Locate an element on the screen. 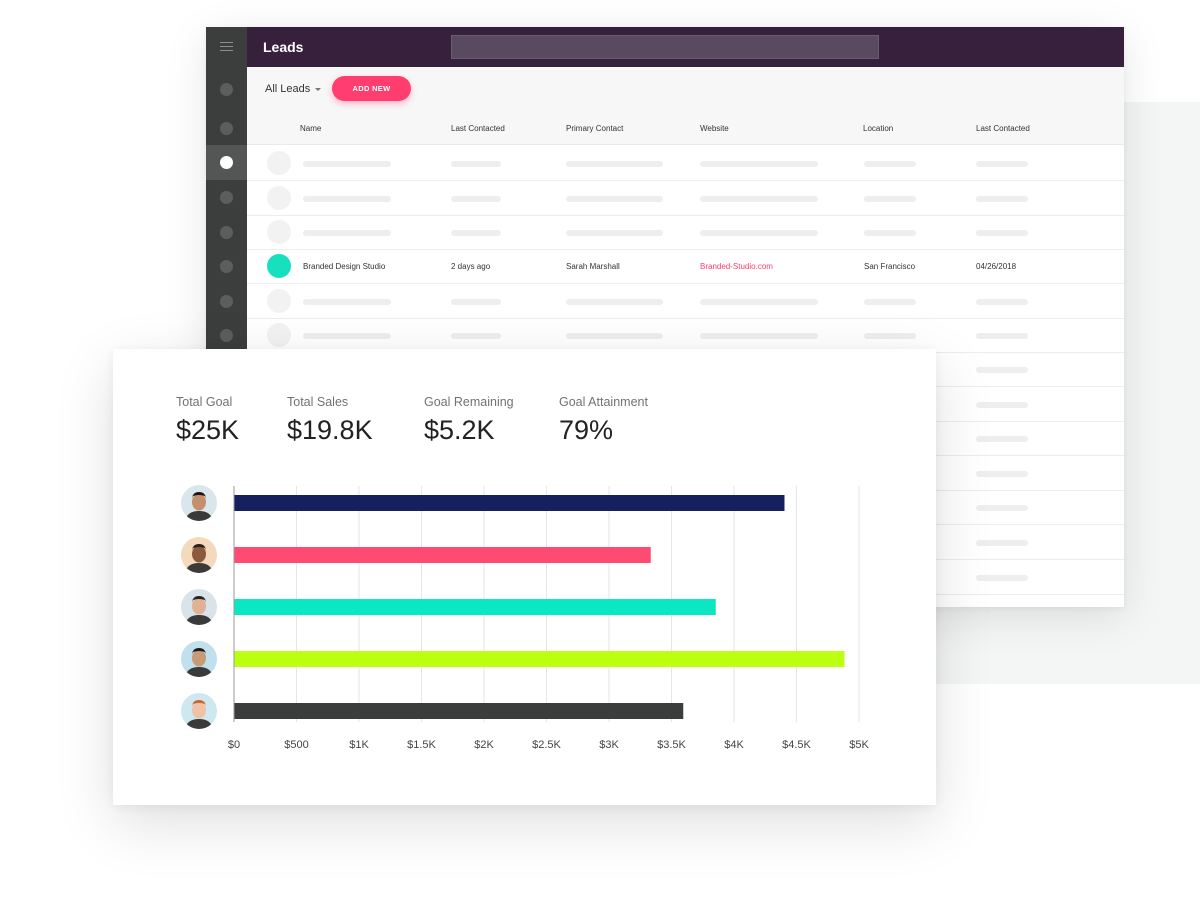 The height and width of the screenshot is (919, 1200). column-header-last-contacted-date: Last Contacted is located at coordinates (1003, 128).